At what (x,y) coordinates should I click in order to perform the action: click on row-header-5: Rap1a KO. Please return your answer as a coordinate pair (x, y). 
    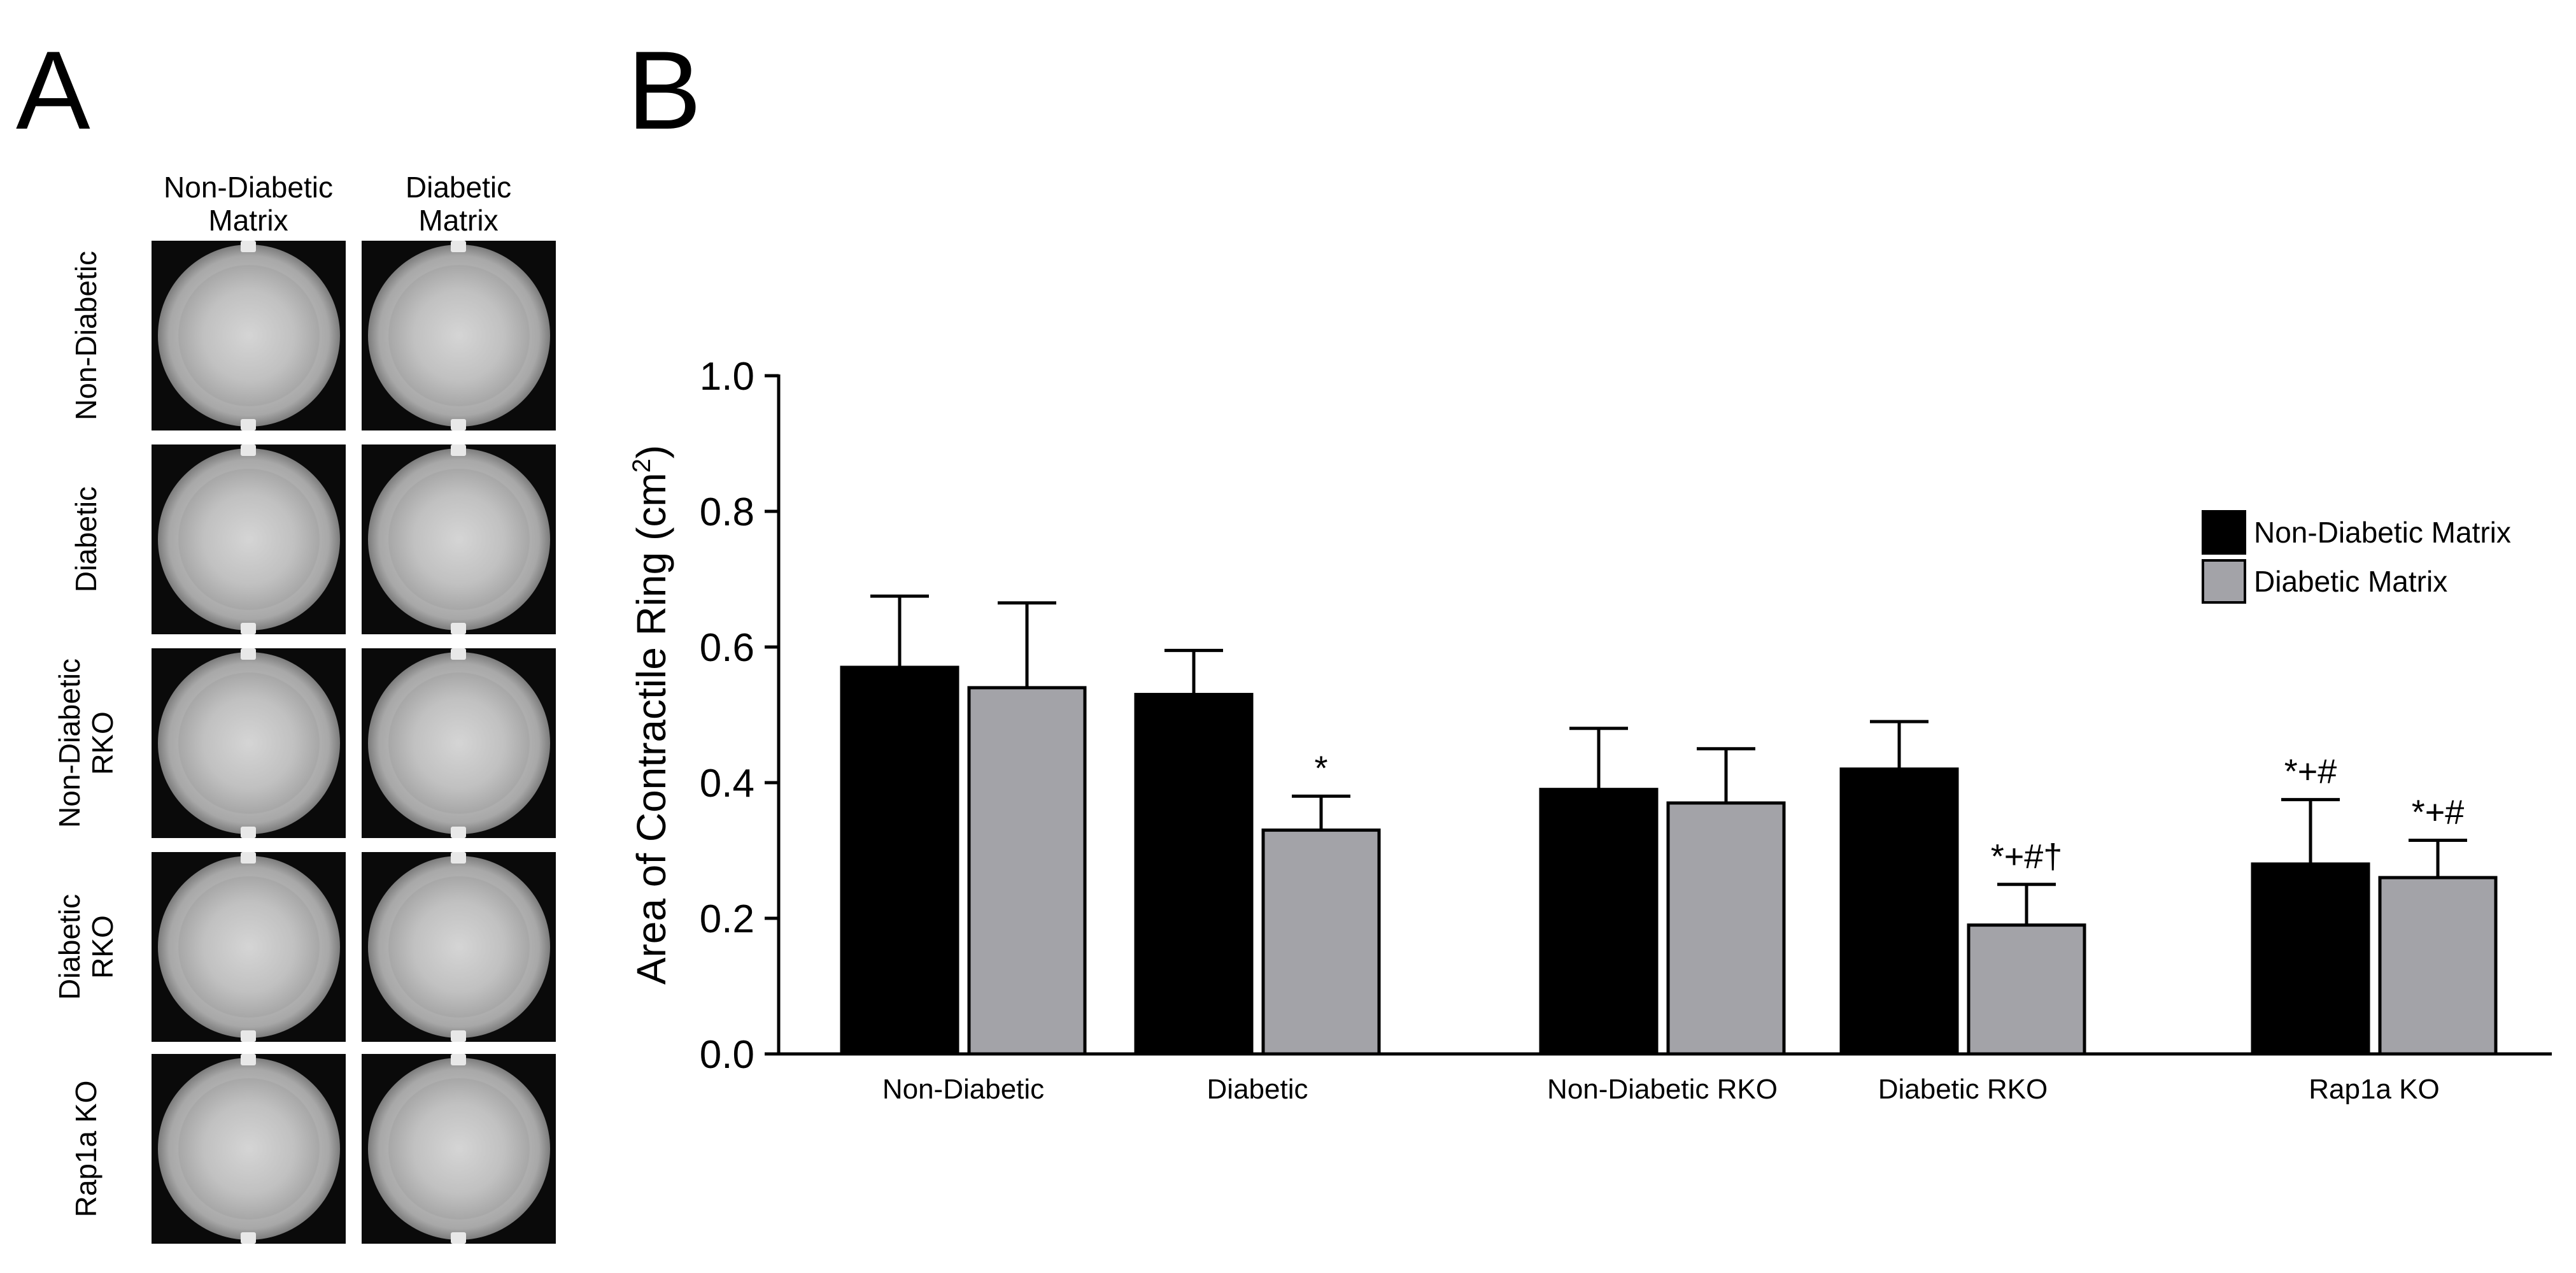
    Looking at the image, I should click on (86, 1149).